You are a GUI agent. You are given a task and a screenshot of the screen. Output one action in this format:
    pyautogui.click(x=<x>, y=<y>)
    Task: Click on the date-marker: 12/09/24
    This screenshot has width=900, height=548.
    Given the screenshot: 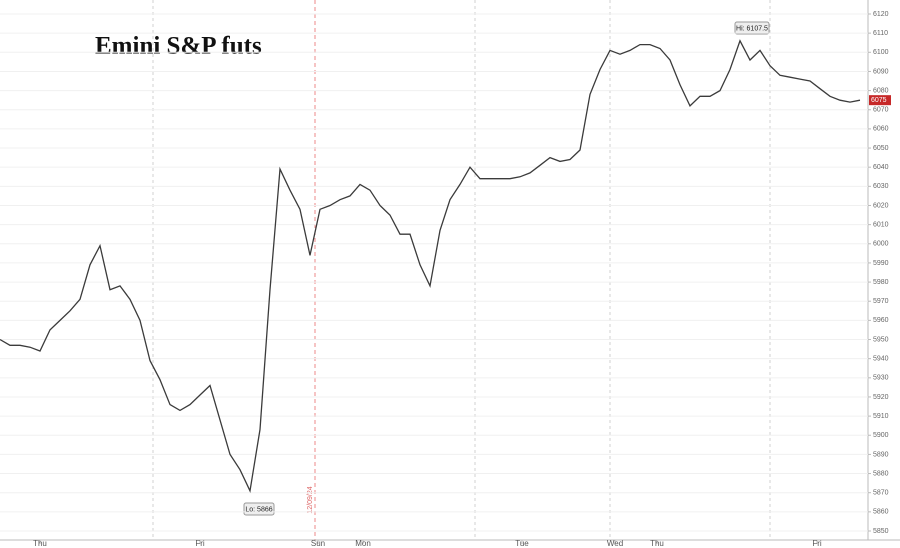 What is the action you would take?
    pyautogui.click(x=310, y=499)
    